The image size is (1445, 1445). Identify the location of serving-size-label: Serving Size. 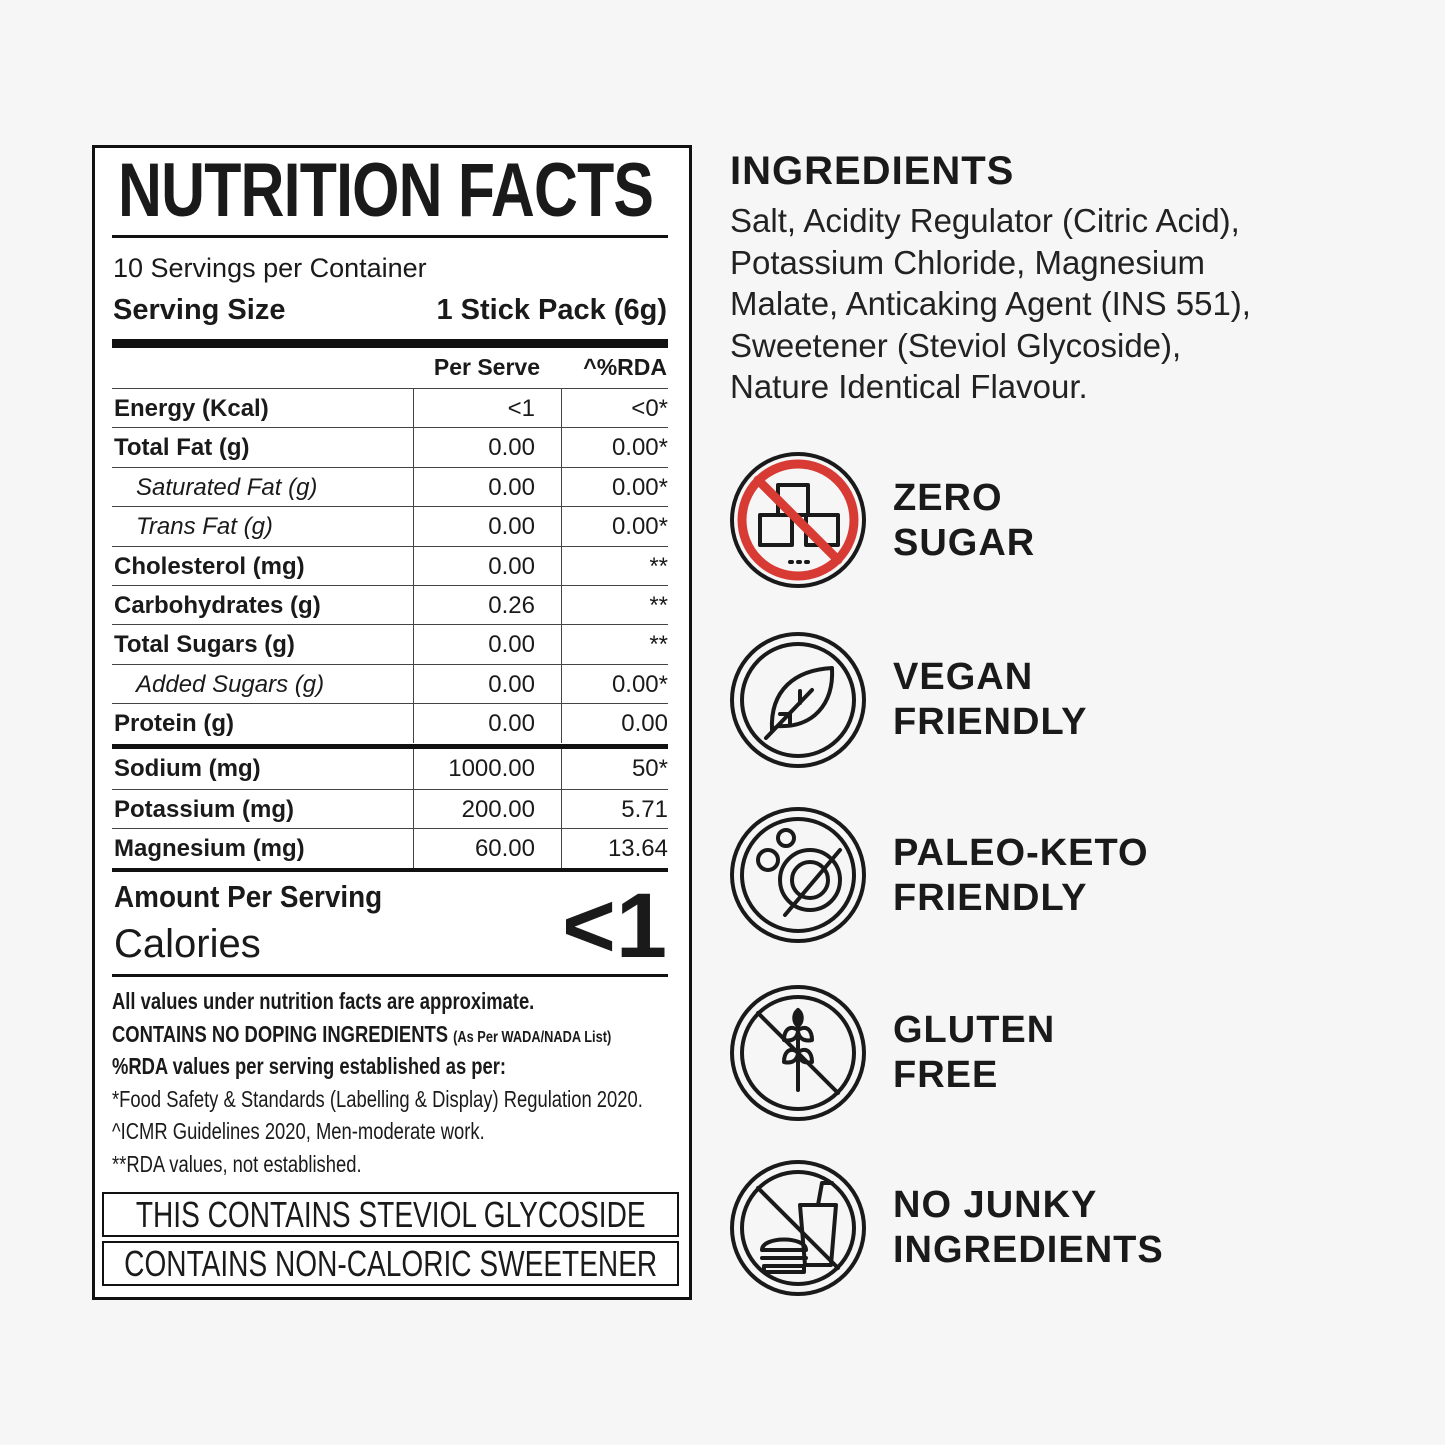
(199, 310).